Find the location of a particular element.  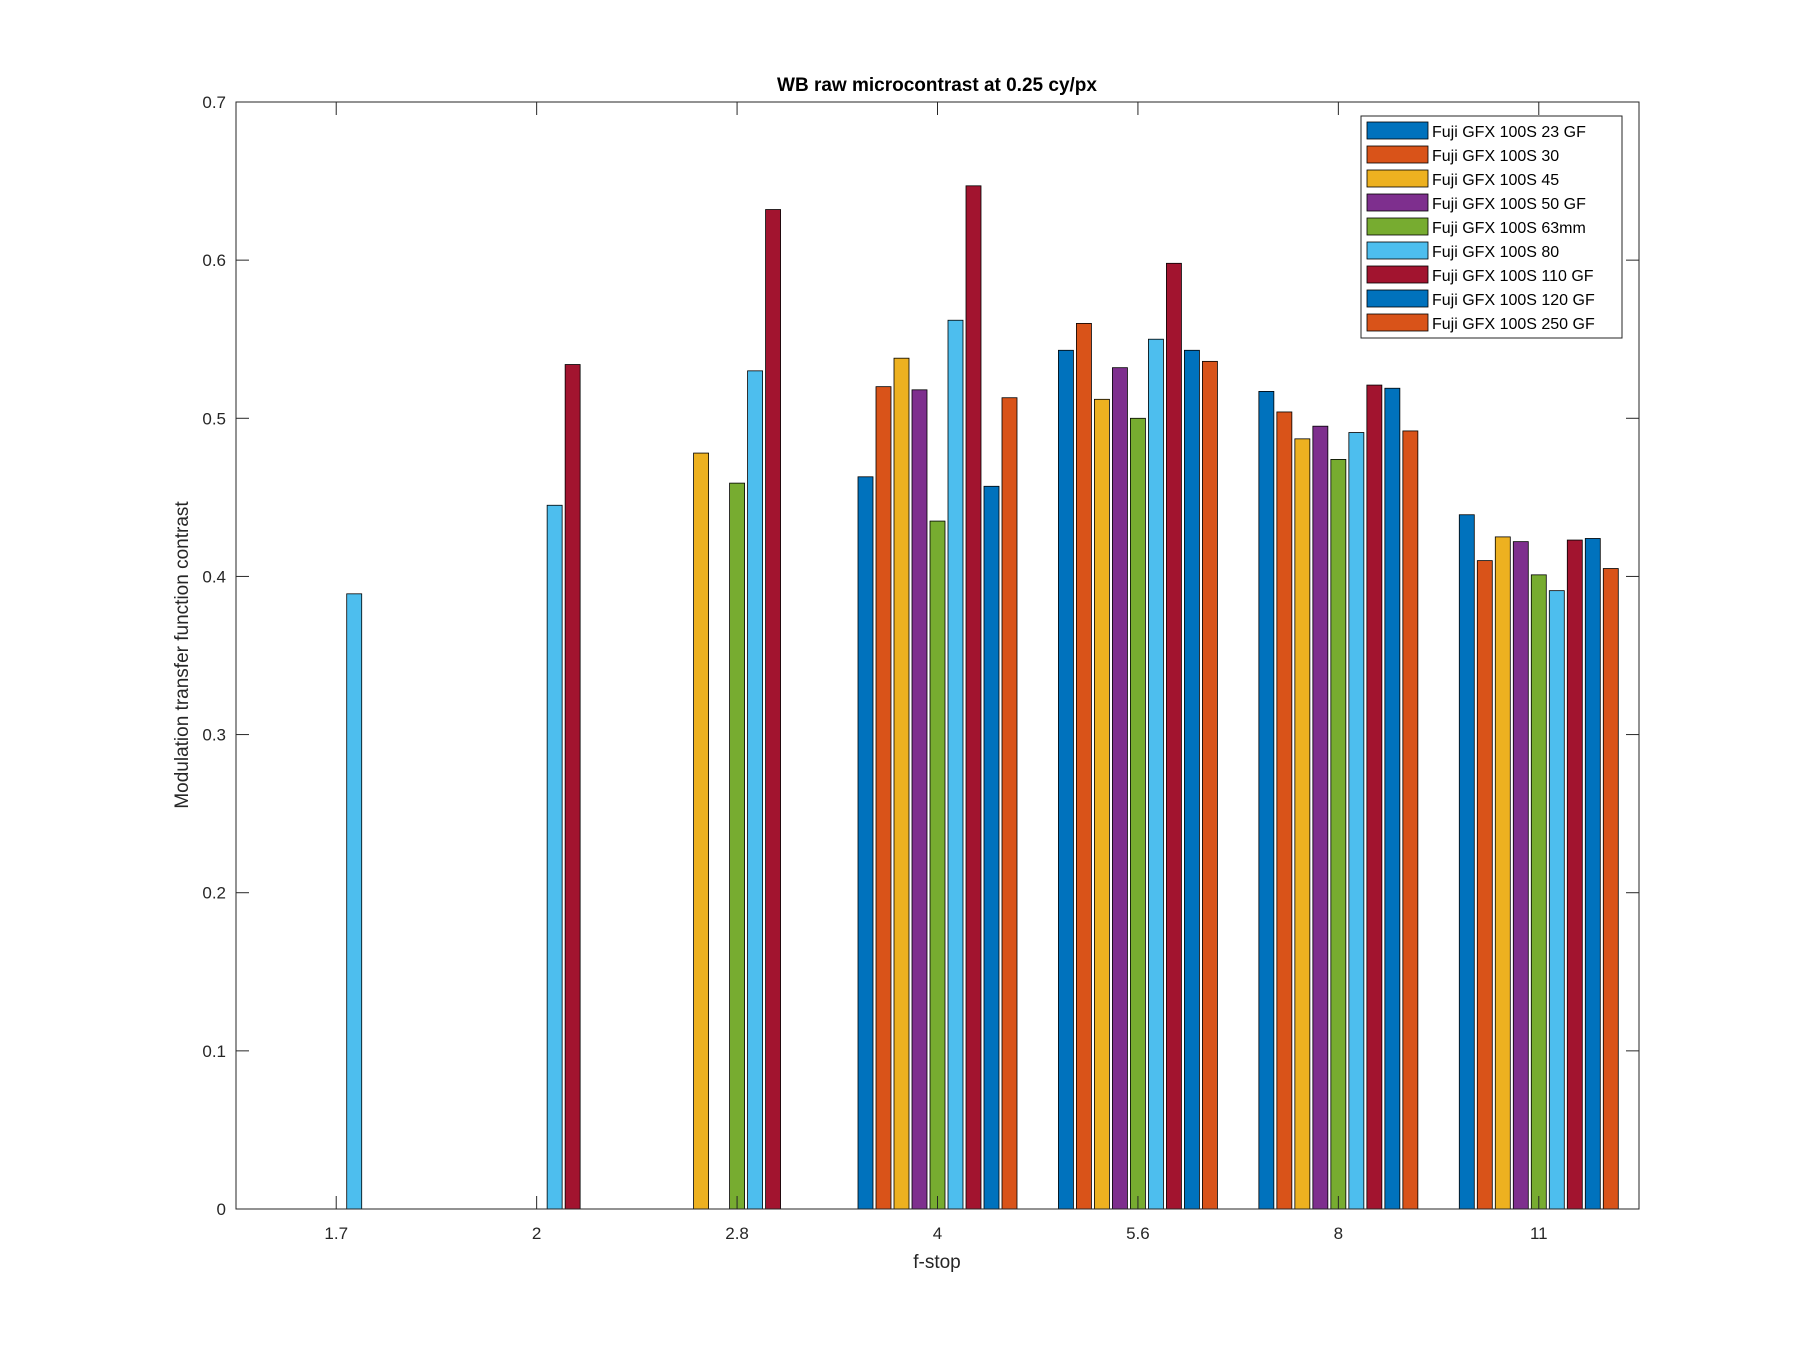

bar-6-5.6 is located at coordinates (1156, 774).